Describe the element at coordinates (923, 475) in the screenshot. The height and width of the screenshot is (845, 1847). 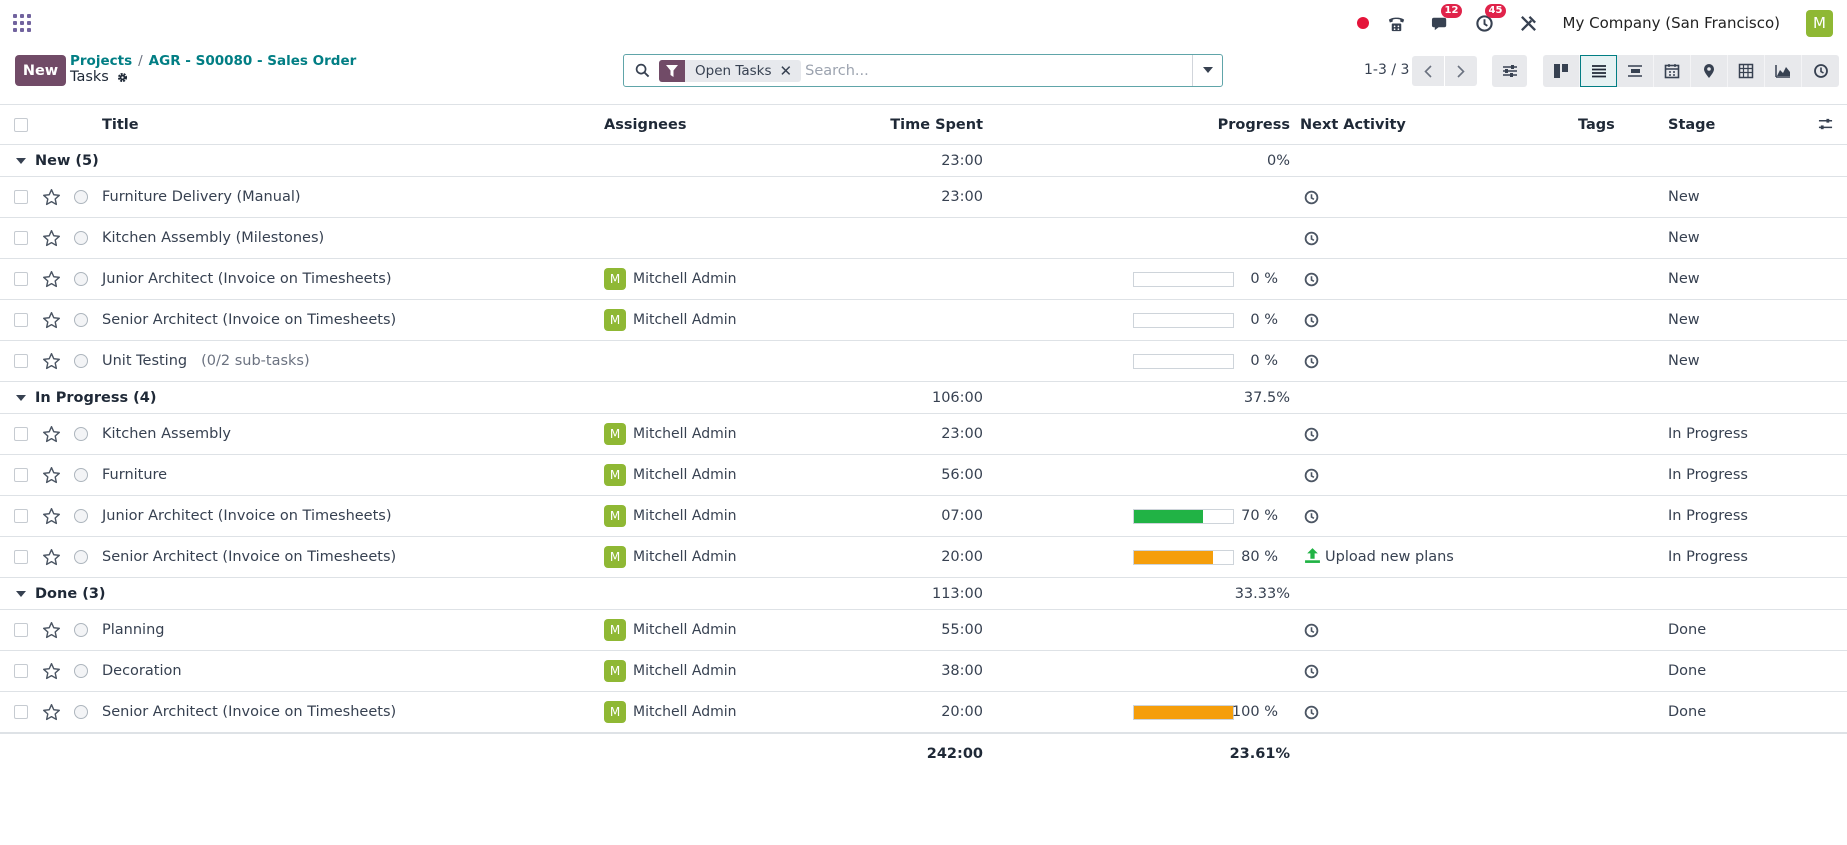
I see `table-row: Furniture M Mitchell Admin 56:00 In Progress` at that location.